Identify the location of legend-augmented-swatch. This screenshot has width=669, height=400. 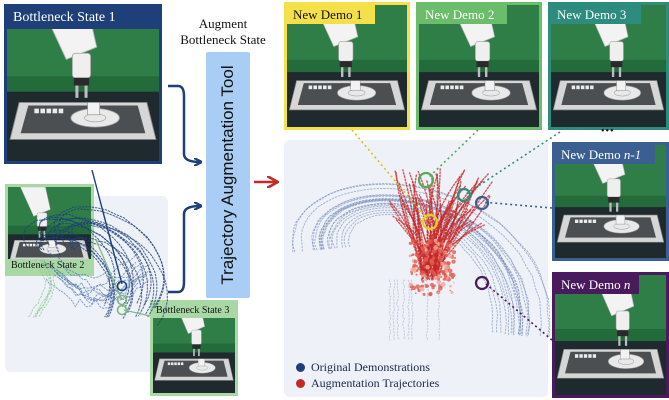
(300, 383).